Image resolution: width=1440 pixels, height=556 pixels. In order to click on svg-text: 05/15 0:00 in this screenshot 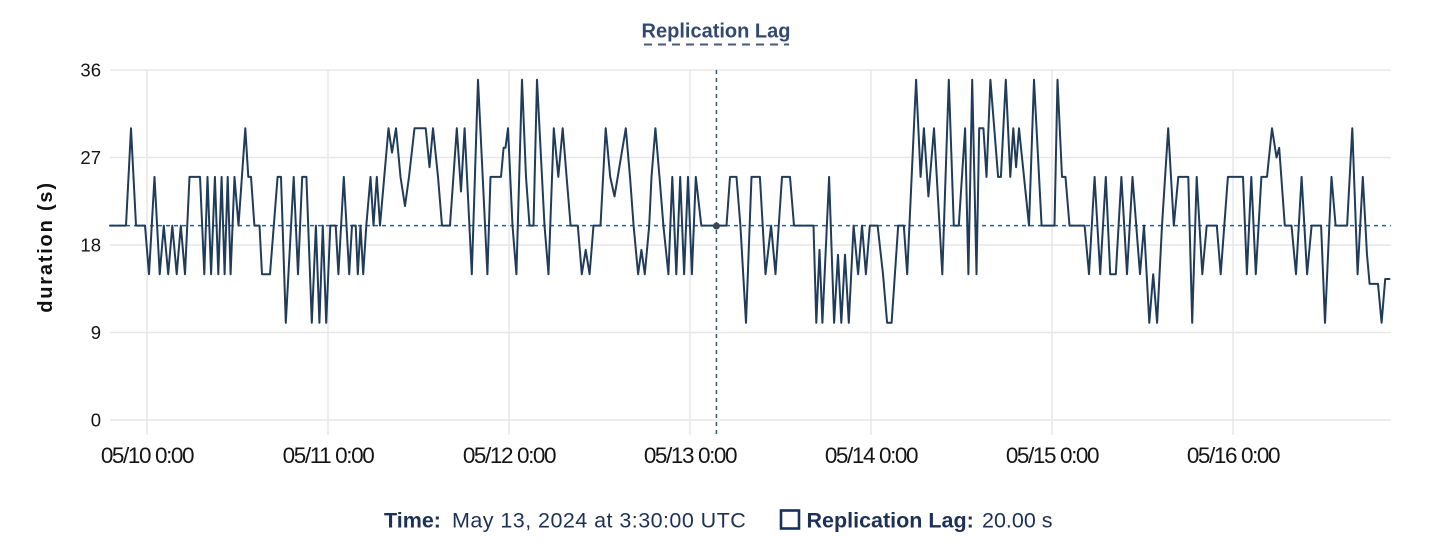, I will do `click(1052, 455)`.